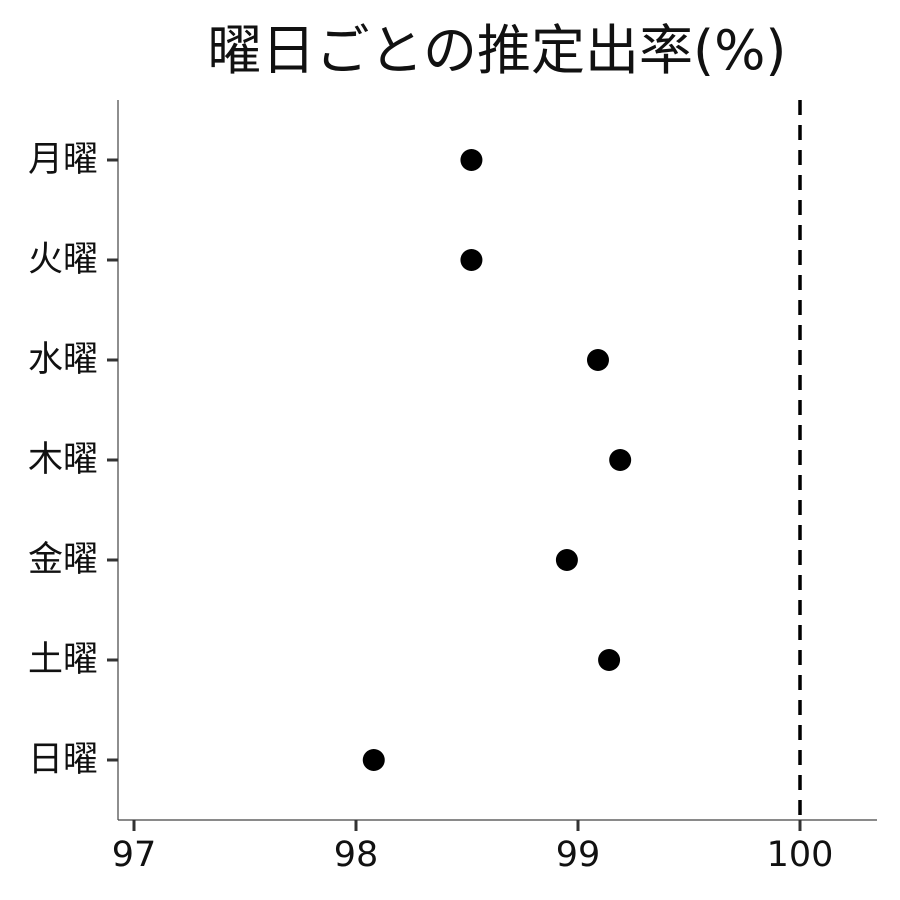  I want to click on y-tick-label: 水曜, so click(63, 360).